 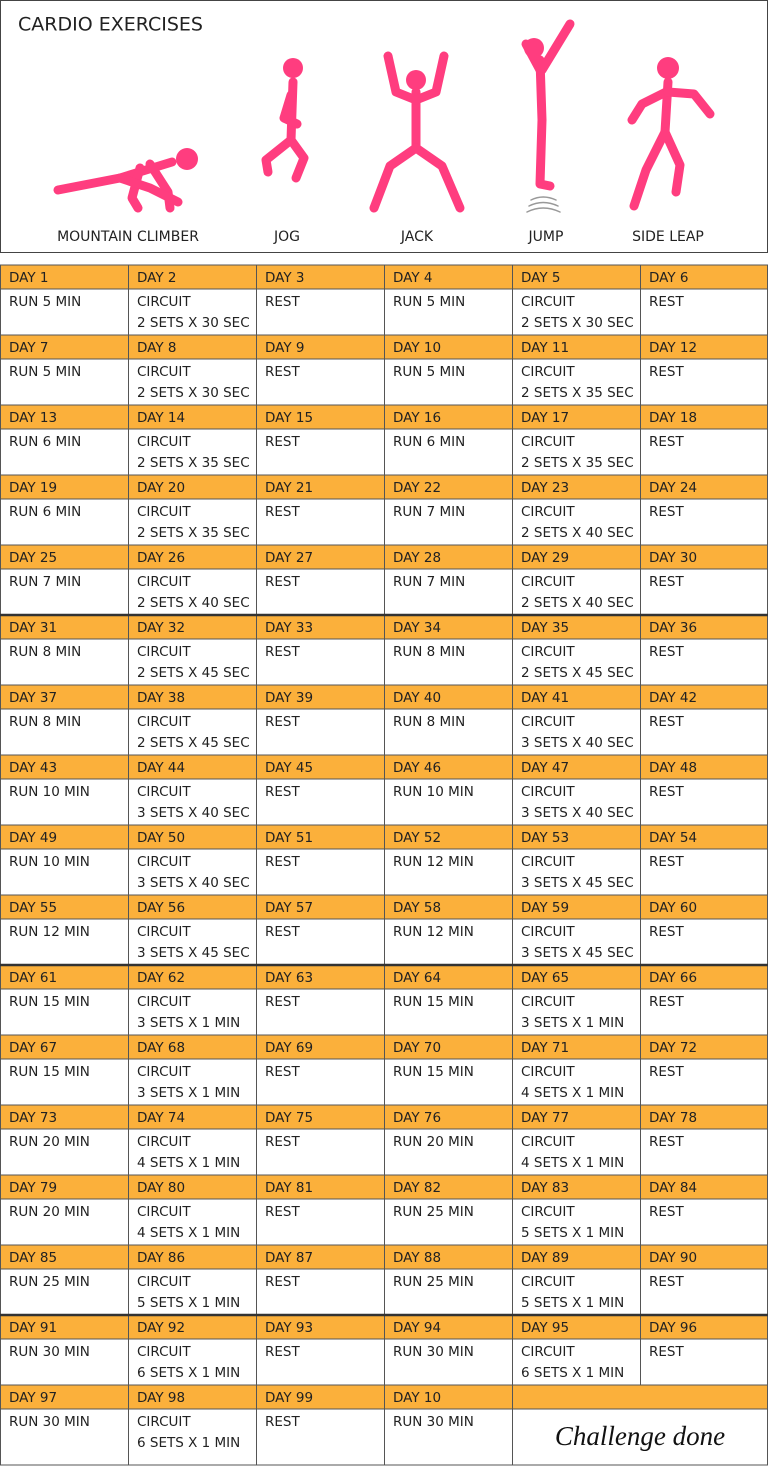 I want to click on exercise-label: JUMP, so click(x=546, y=237).